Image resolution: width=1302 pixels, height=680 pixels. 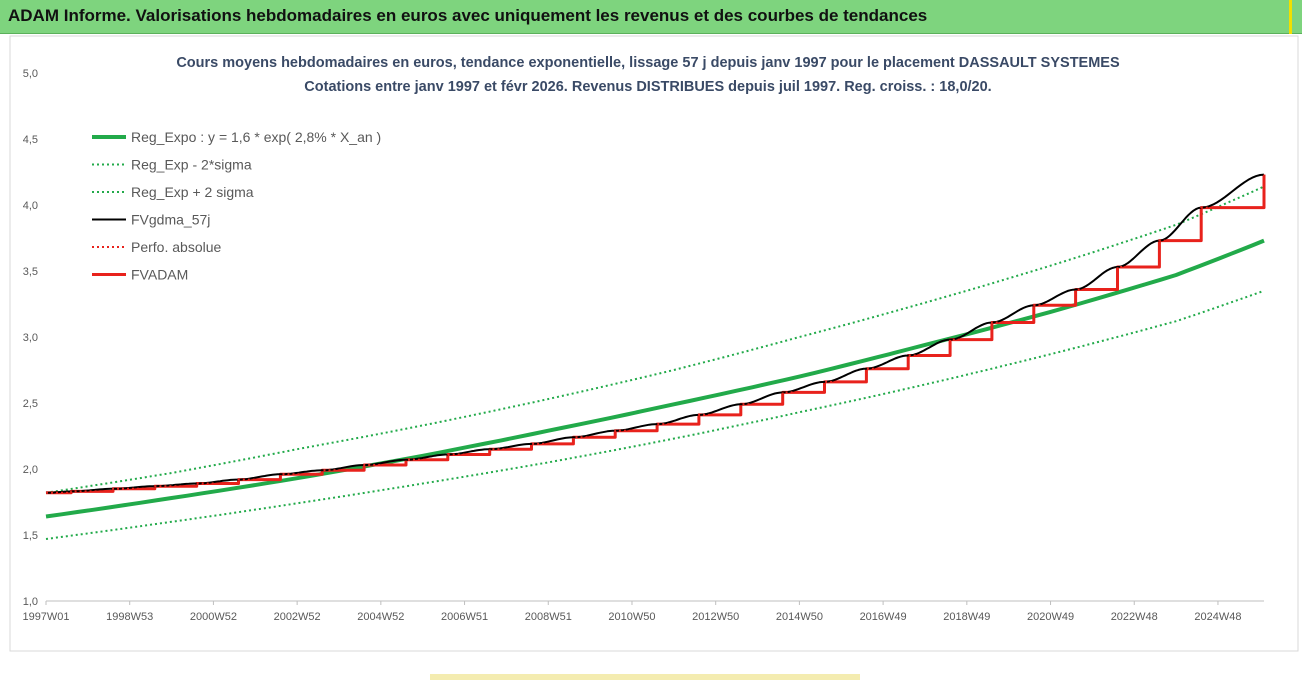 What do you see at coordinates (1217, 617) in the screenshot?
I see `x-tick-label: 2024W48` at bounding box center [1217, 617].